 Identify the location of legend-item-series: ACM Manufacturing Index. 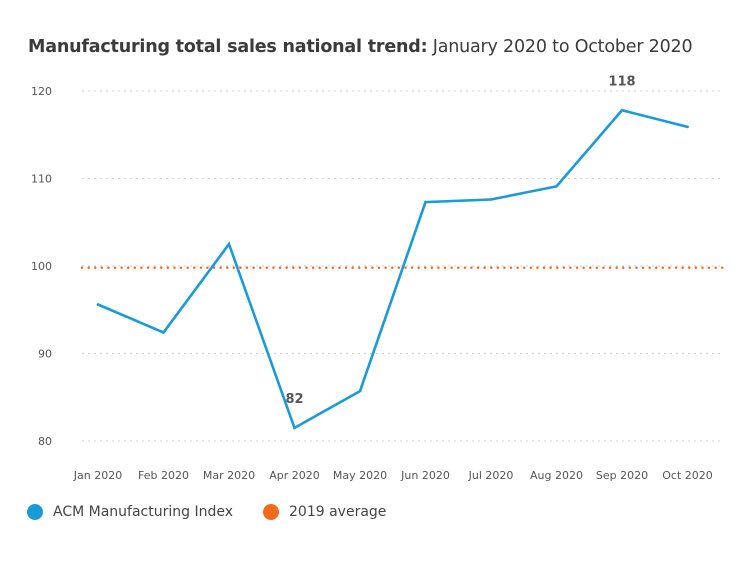
(130, 512).